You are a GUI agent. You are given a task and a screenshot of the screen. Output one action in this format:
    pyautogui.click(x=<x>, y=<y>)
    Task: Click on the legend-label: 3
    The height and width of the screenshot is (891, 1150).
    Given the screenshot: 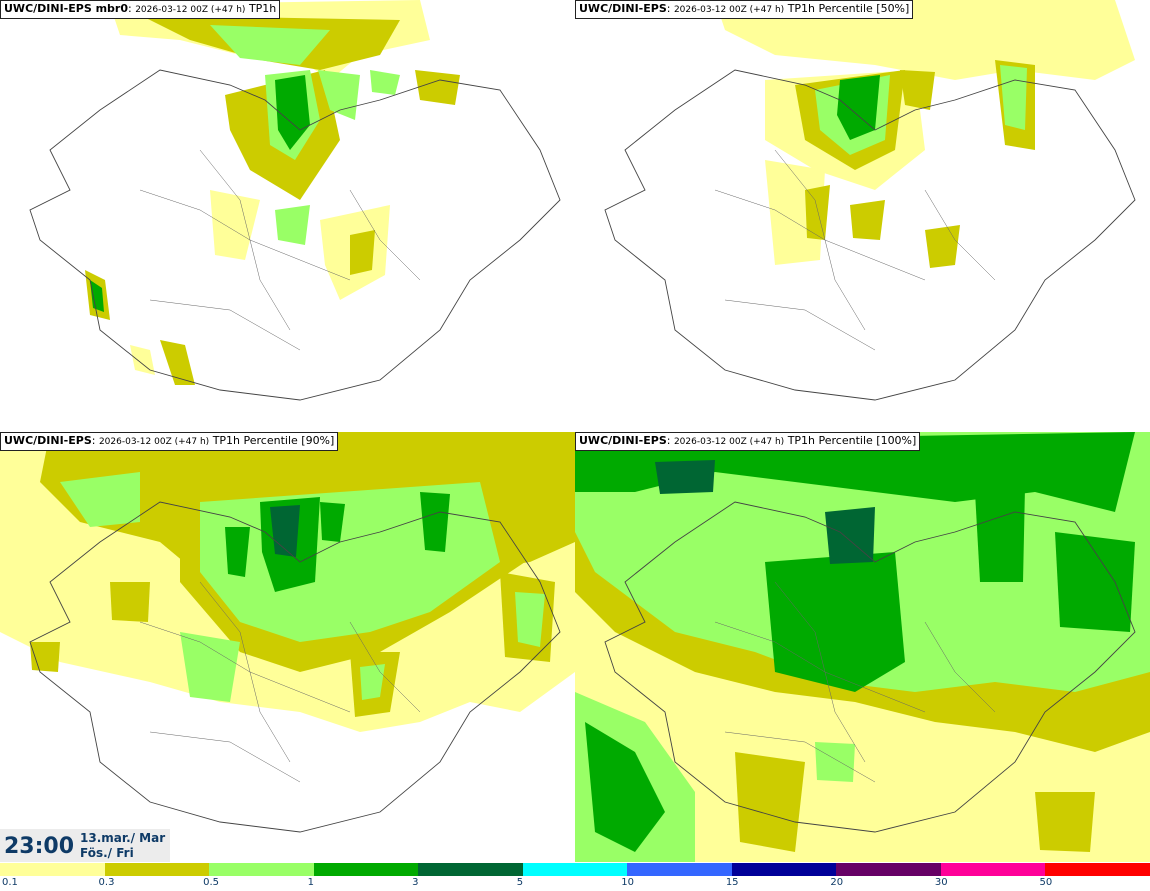 What is the action you would take?
    pyautogui.click(x=415, y=882)
    